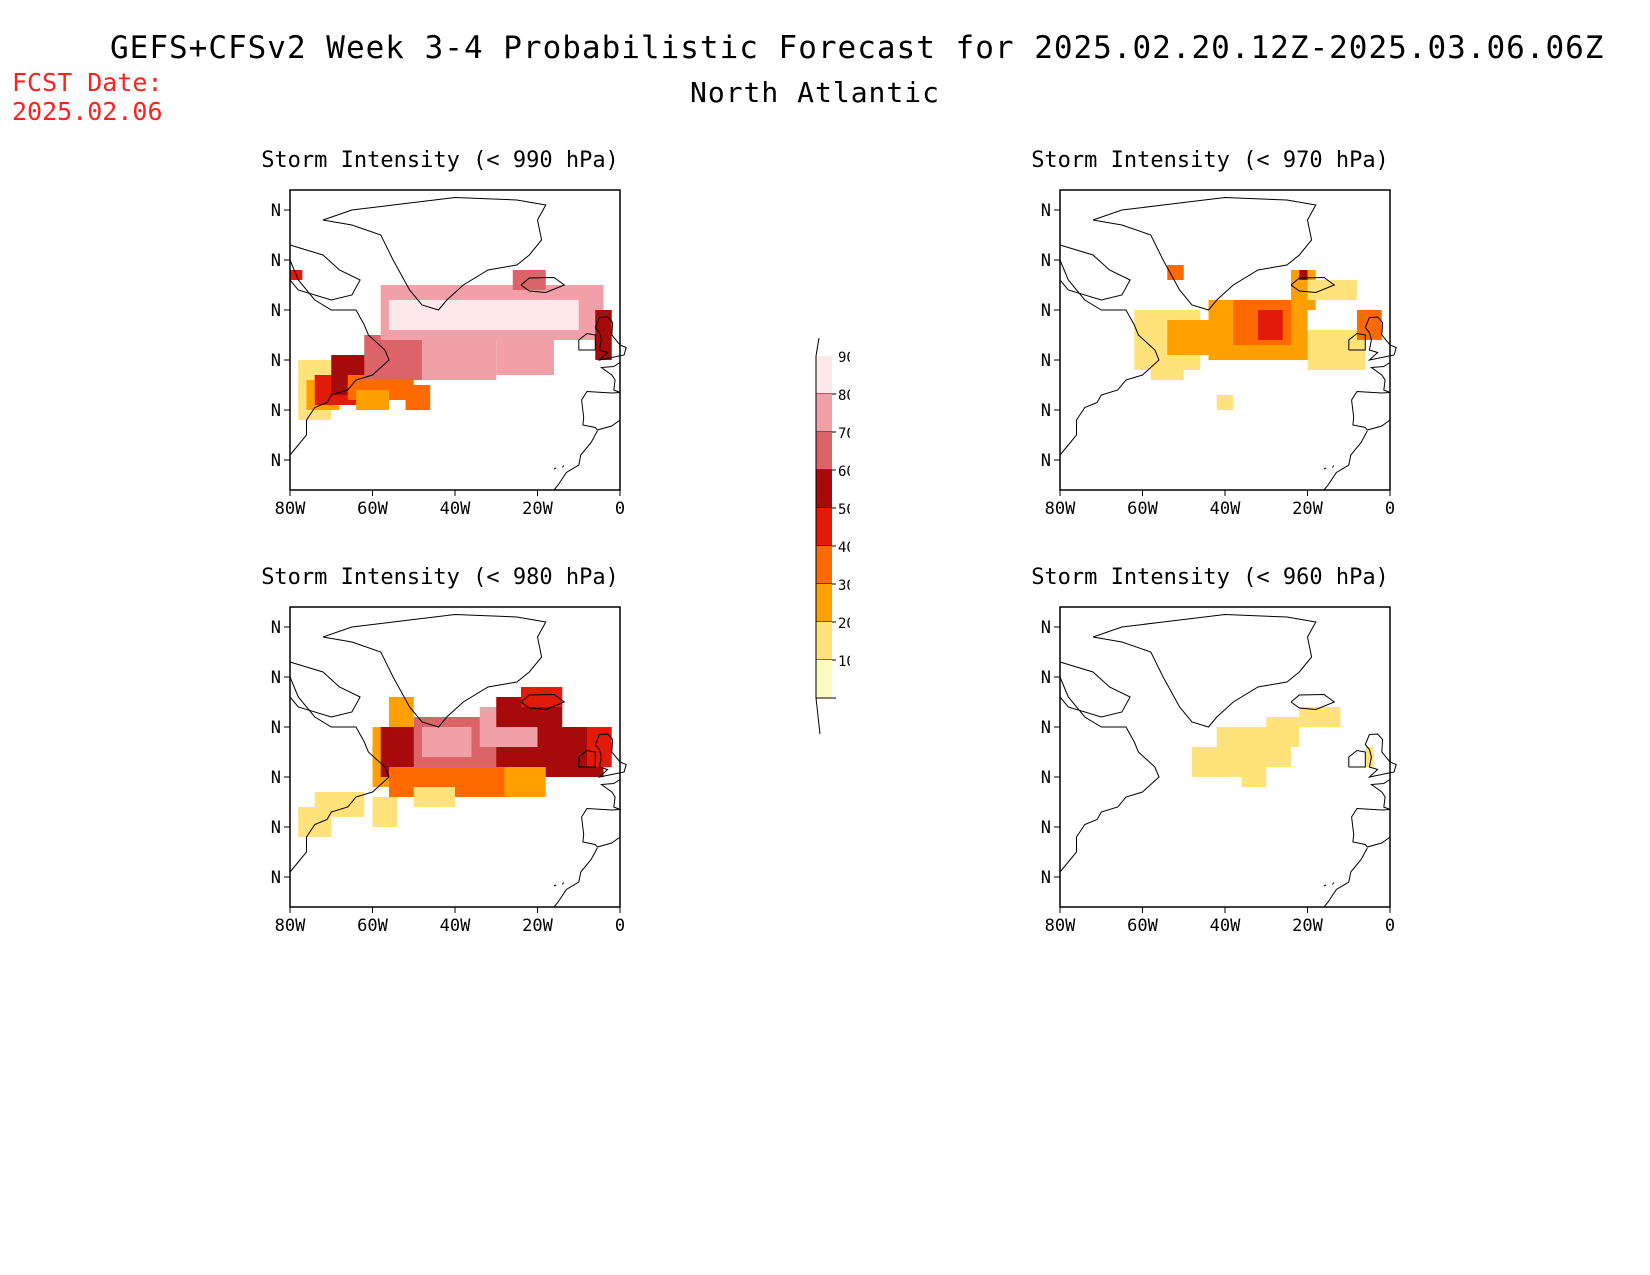  What do you see at coordinates (87, 82) in the screenshot?
I see `fcst-date-label: FCST Date:` at bounding box center [87, 82].